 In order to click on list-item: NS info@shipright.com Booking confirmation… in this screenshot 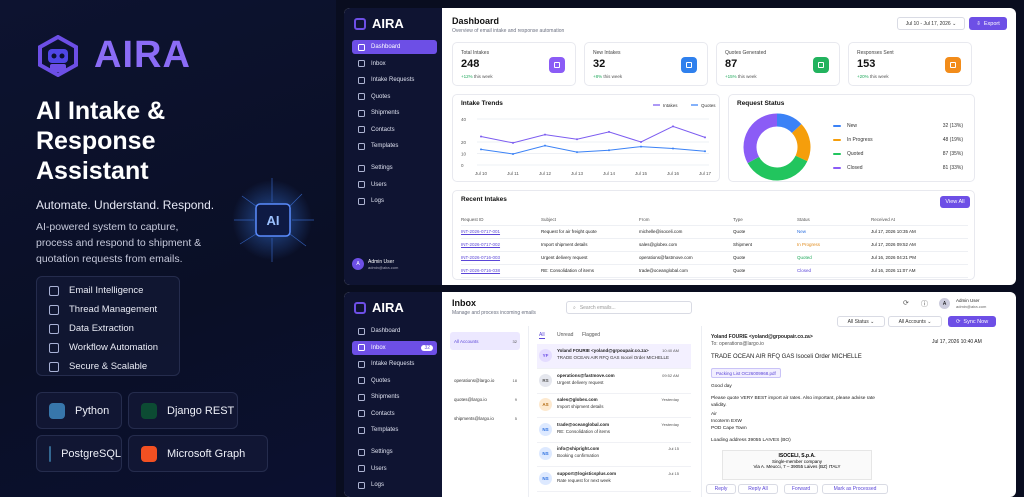, I will do `click(614, 454)`.